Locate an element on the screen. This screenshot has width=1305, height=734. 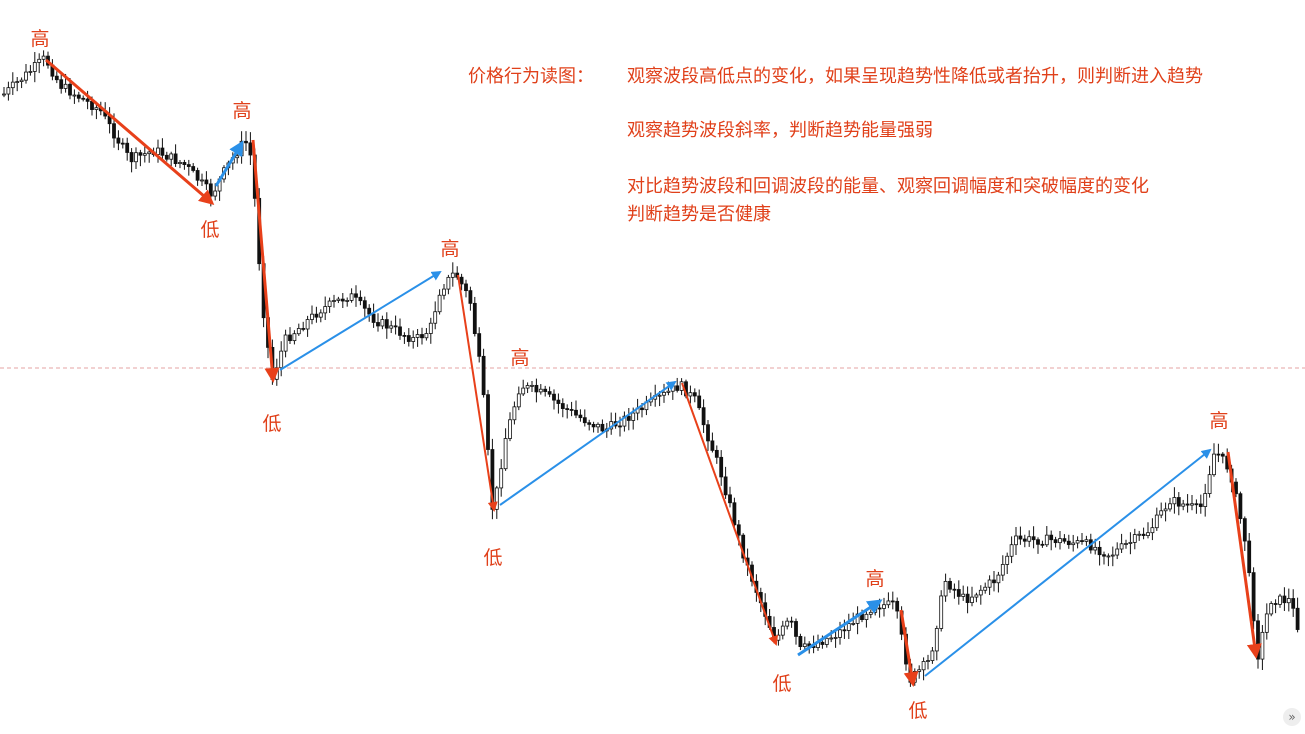
notes-line-4: 判断趋势是否健康 is located at coordinates (699, 214).